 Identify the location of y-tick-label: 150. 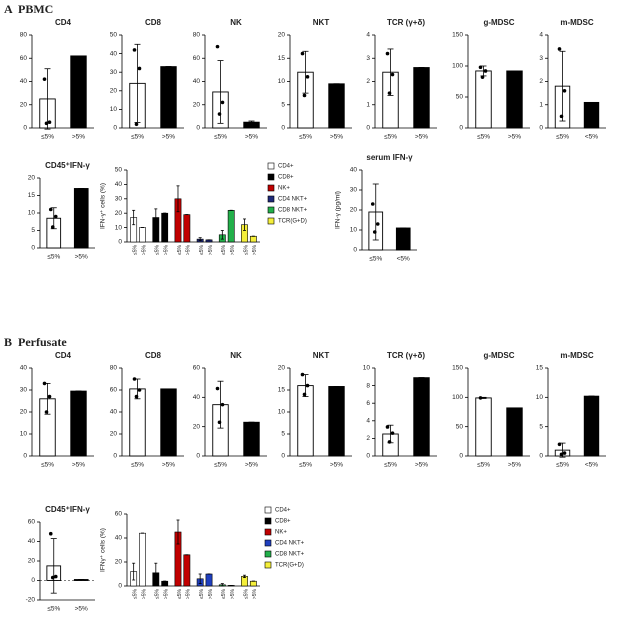
(457, 368).